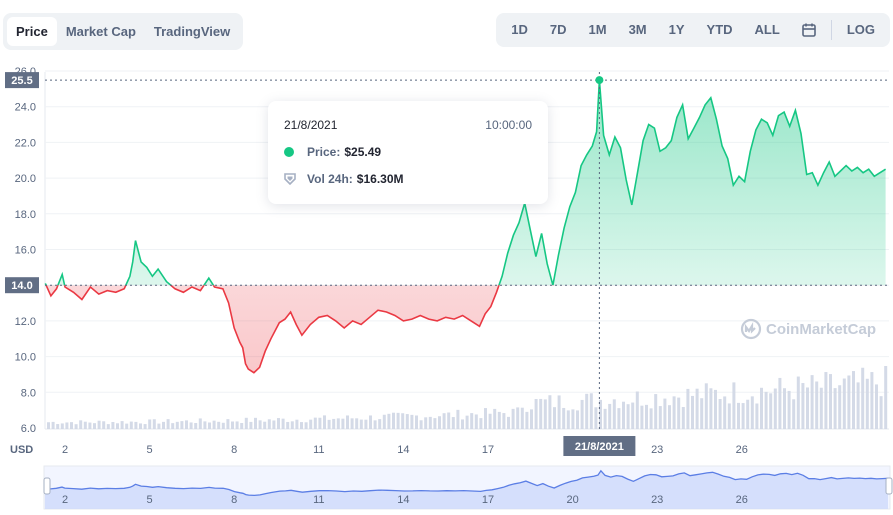  What do you see at coordinates (25, 251) in the screenshot?
I see `y-tick-label: 16.0` at bounding box center [25, 251].